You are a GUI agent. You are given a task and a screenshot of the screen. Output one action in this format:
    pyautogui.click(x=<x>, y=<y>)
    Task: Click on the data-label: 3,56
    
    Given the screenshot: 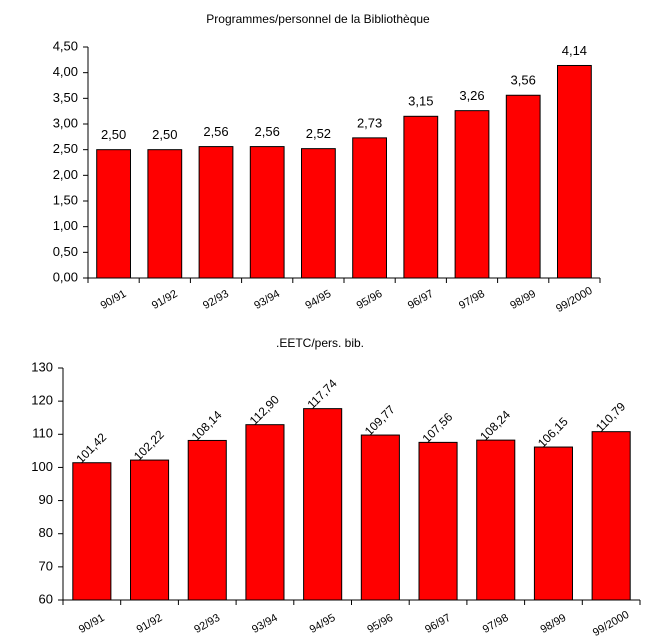 What is the action you would take?
    pyautogui.click(x=523, y=80)
    